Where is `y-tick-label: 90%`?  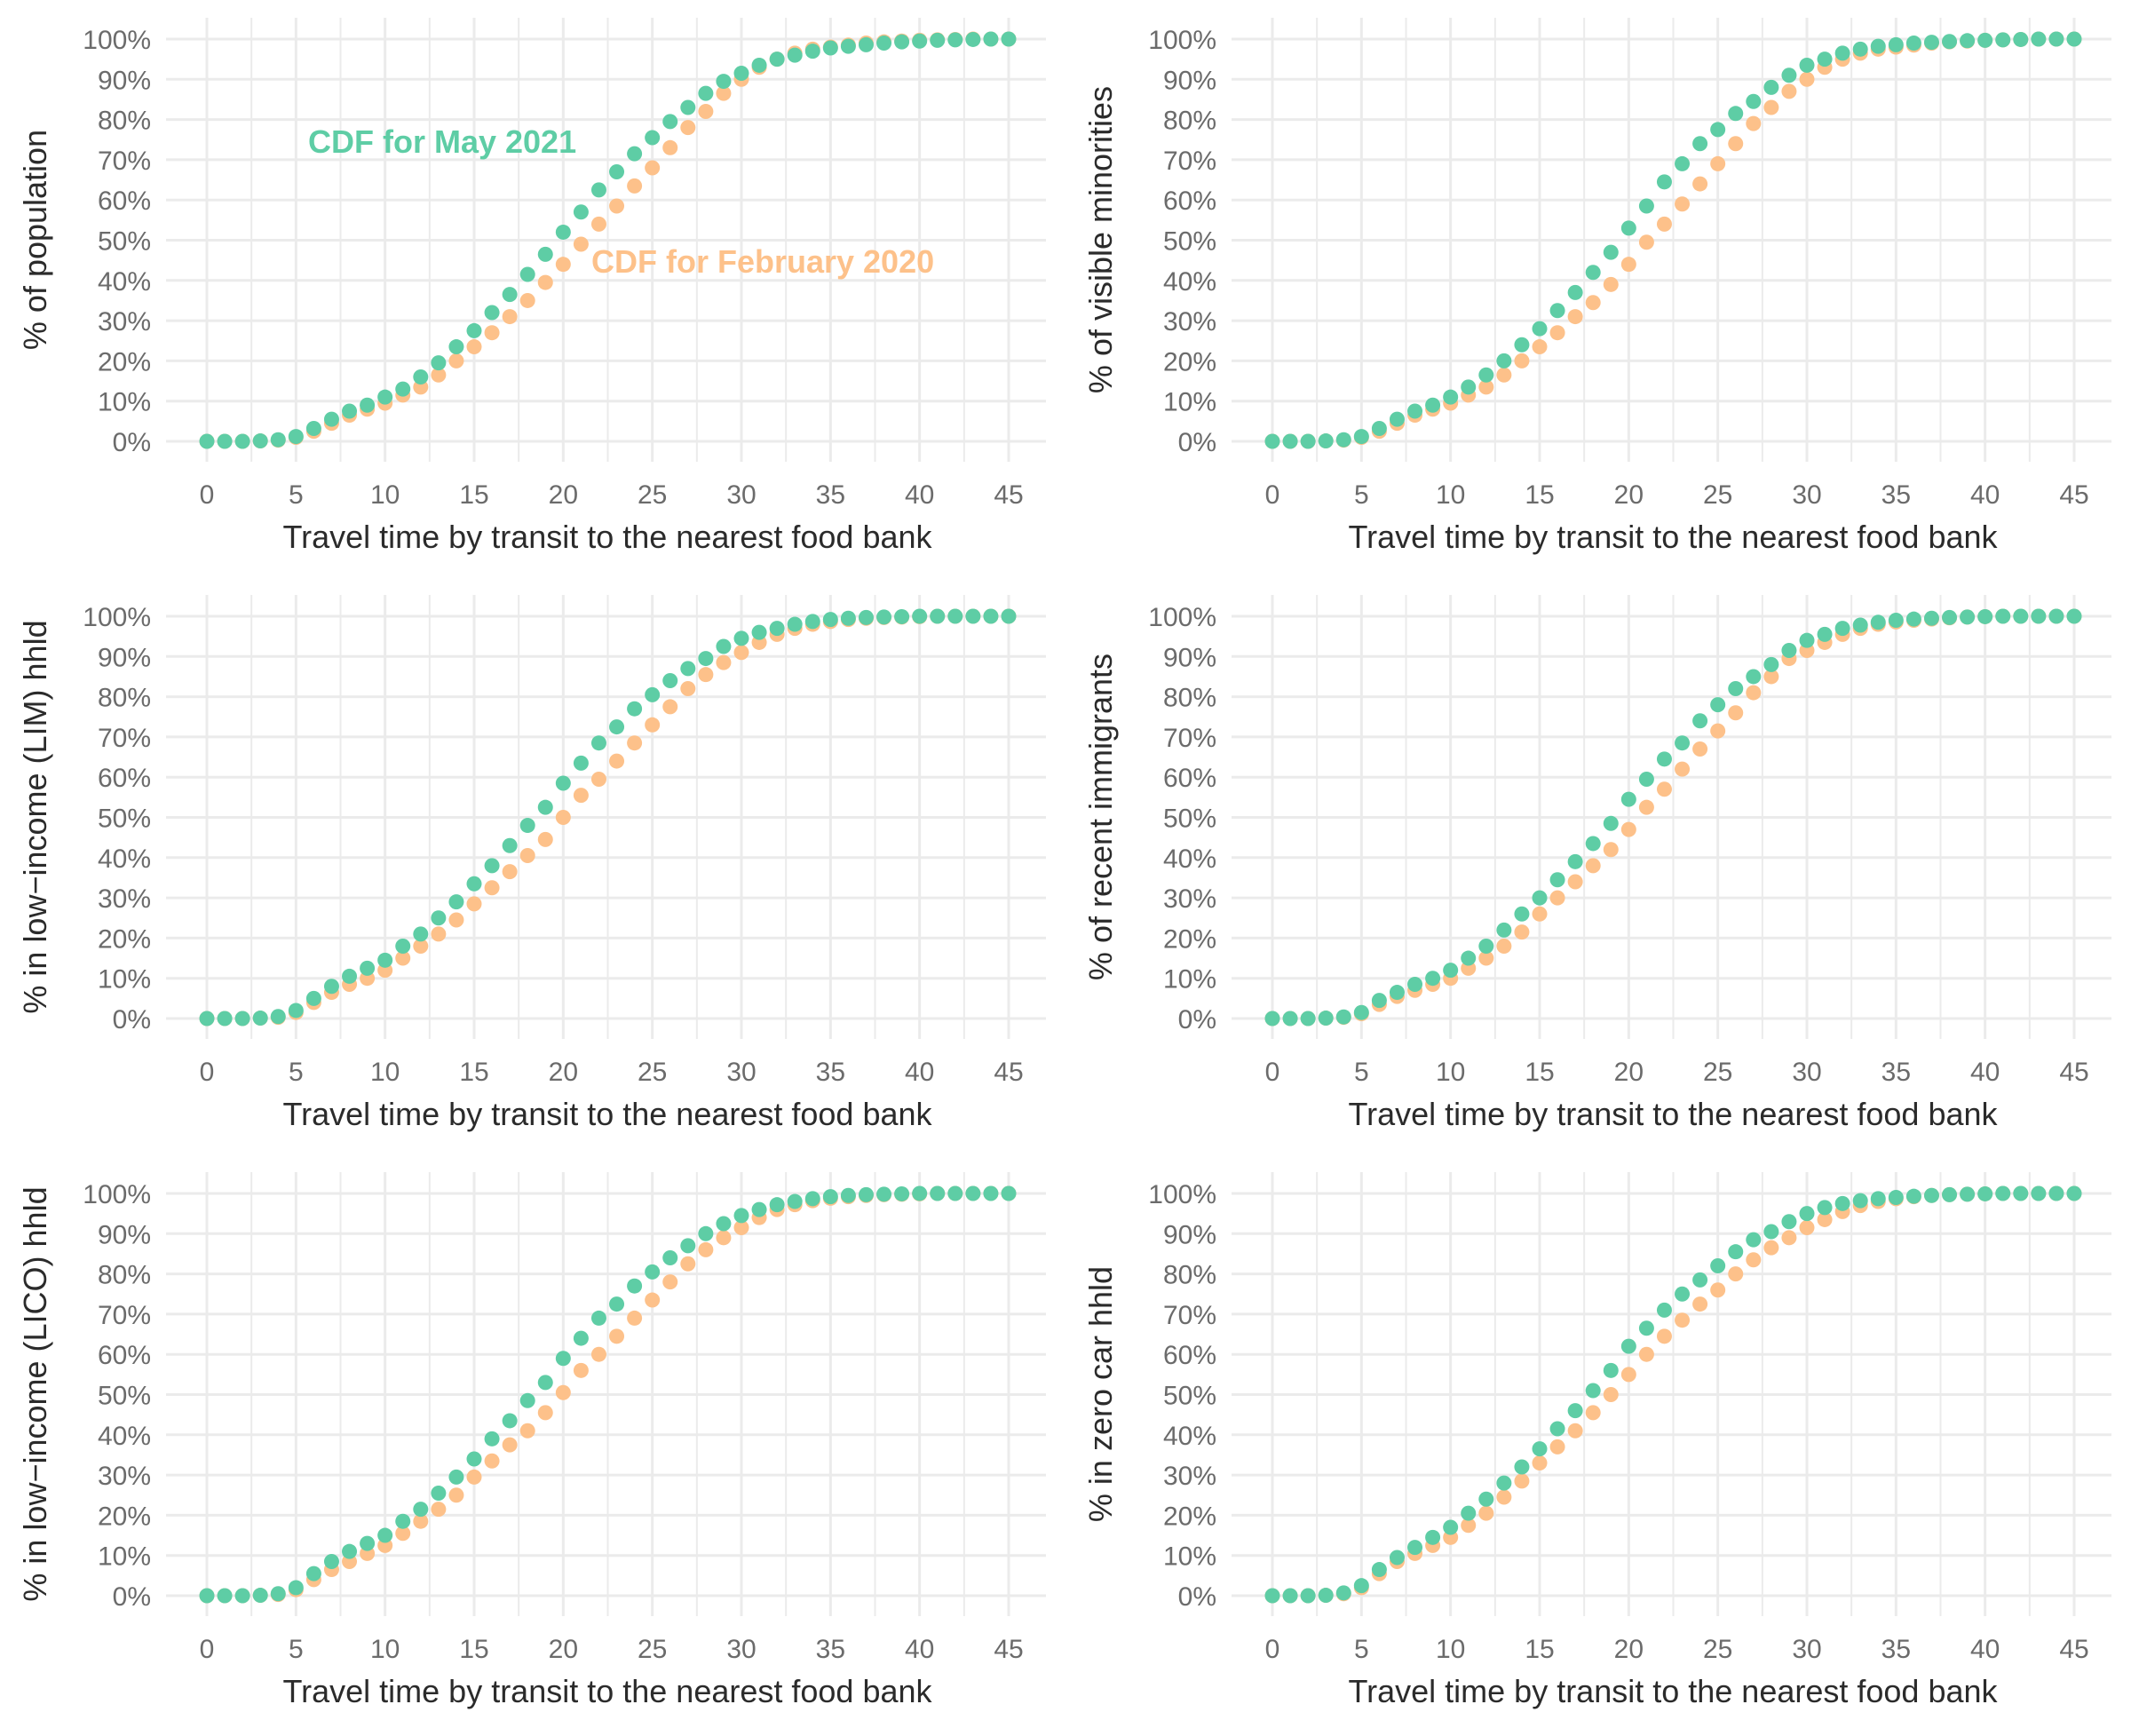
y-tick-label: 90% is located at coordinates (1190, 80).